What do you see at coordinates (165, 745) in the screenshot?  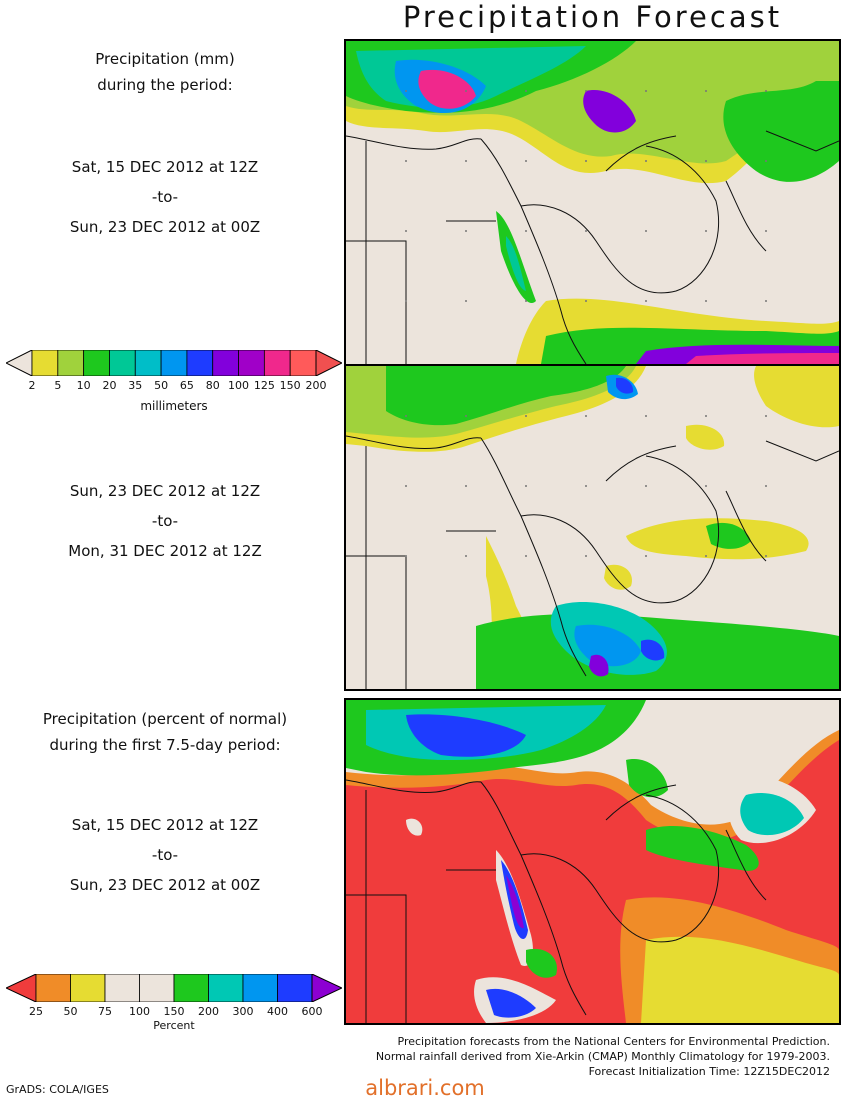 I see `panel3-heading-line2: during the first 7.5-day period:` at bounding box center [165, 745].